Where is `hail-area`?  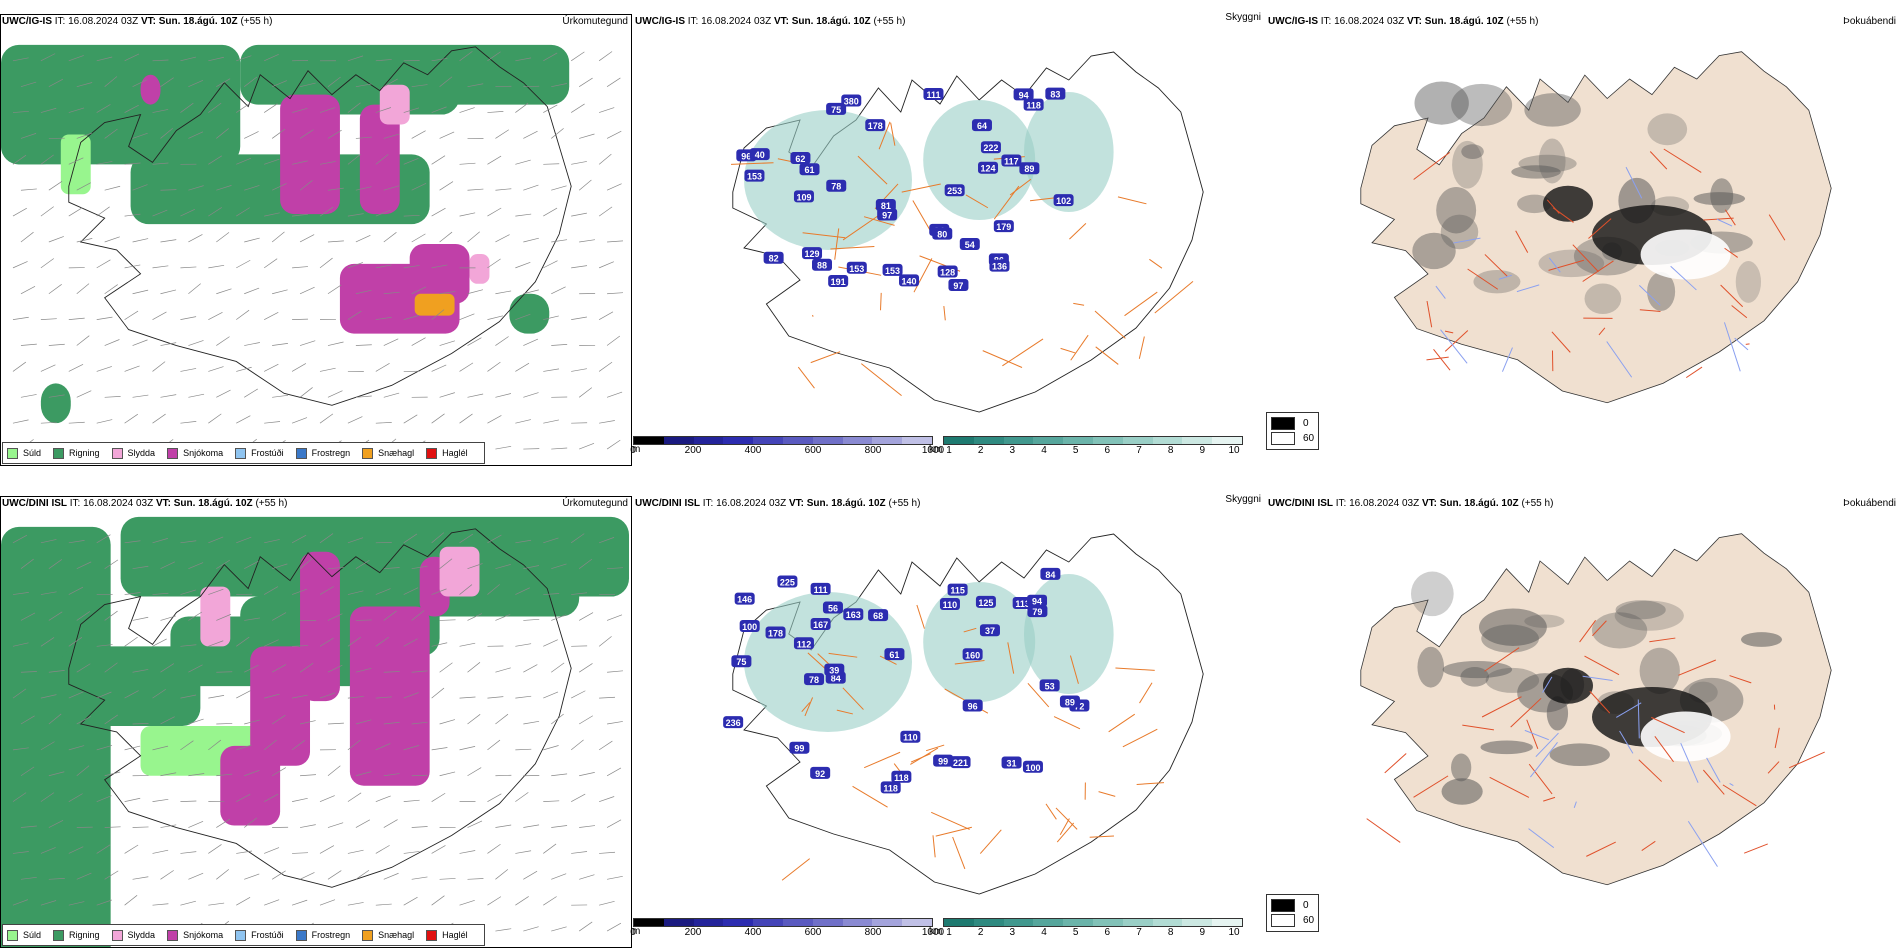 hail-area is located at coordinates (434, 304).